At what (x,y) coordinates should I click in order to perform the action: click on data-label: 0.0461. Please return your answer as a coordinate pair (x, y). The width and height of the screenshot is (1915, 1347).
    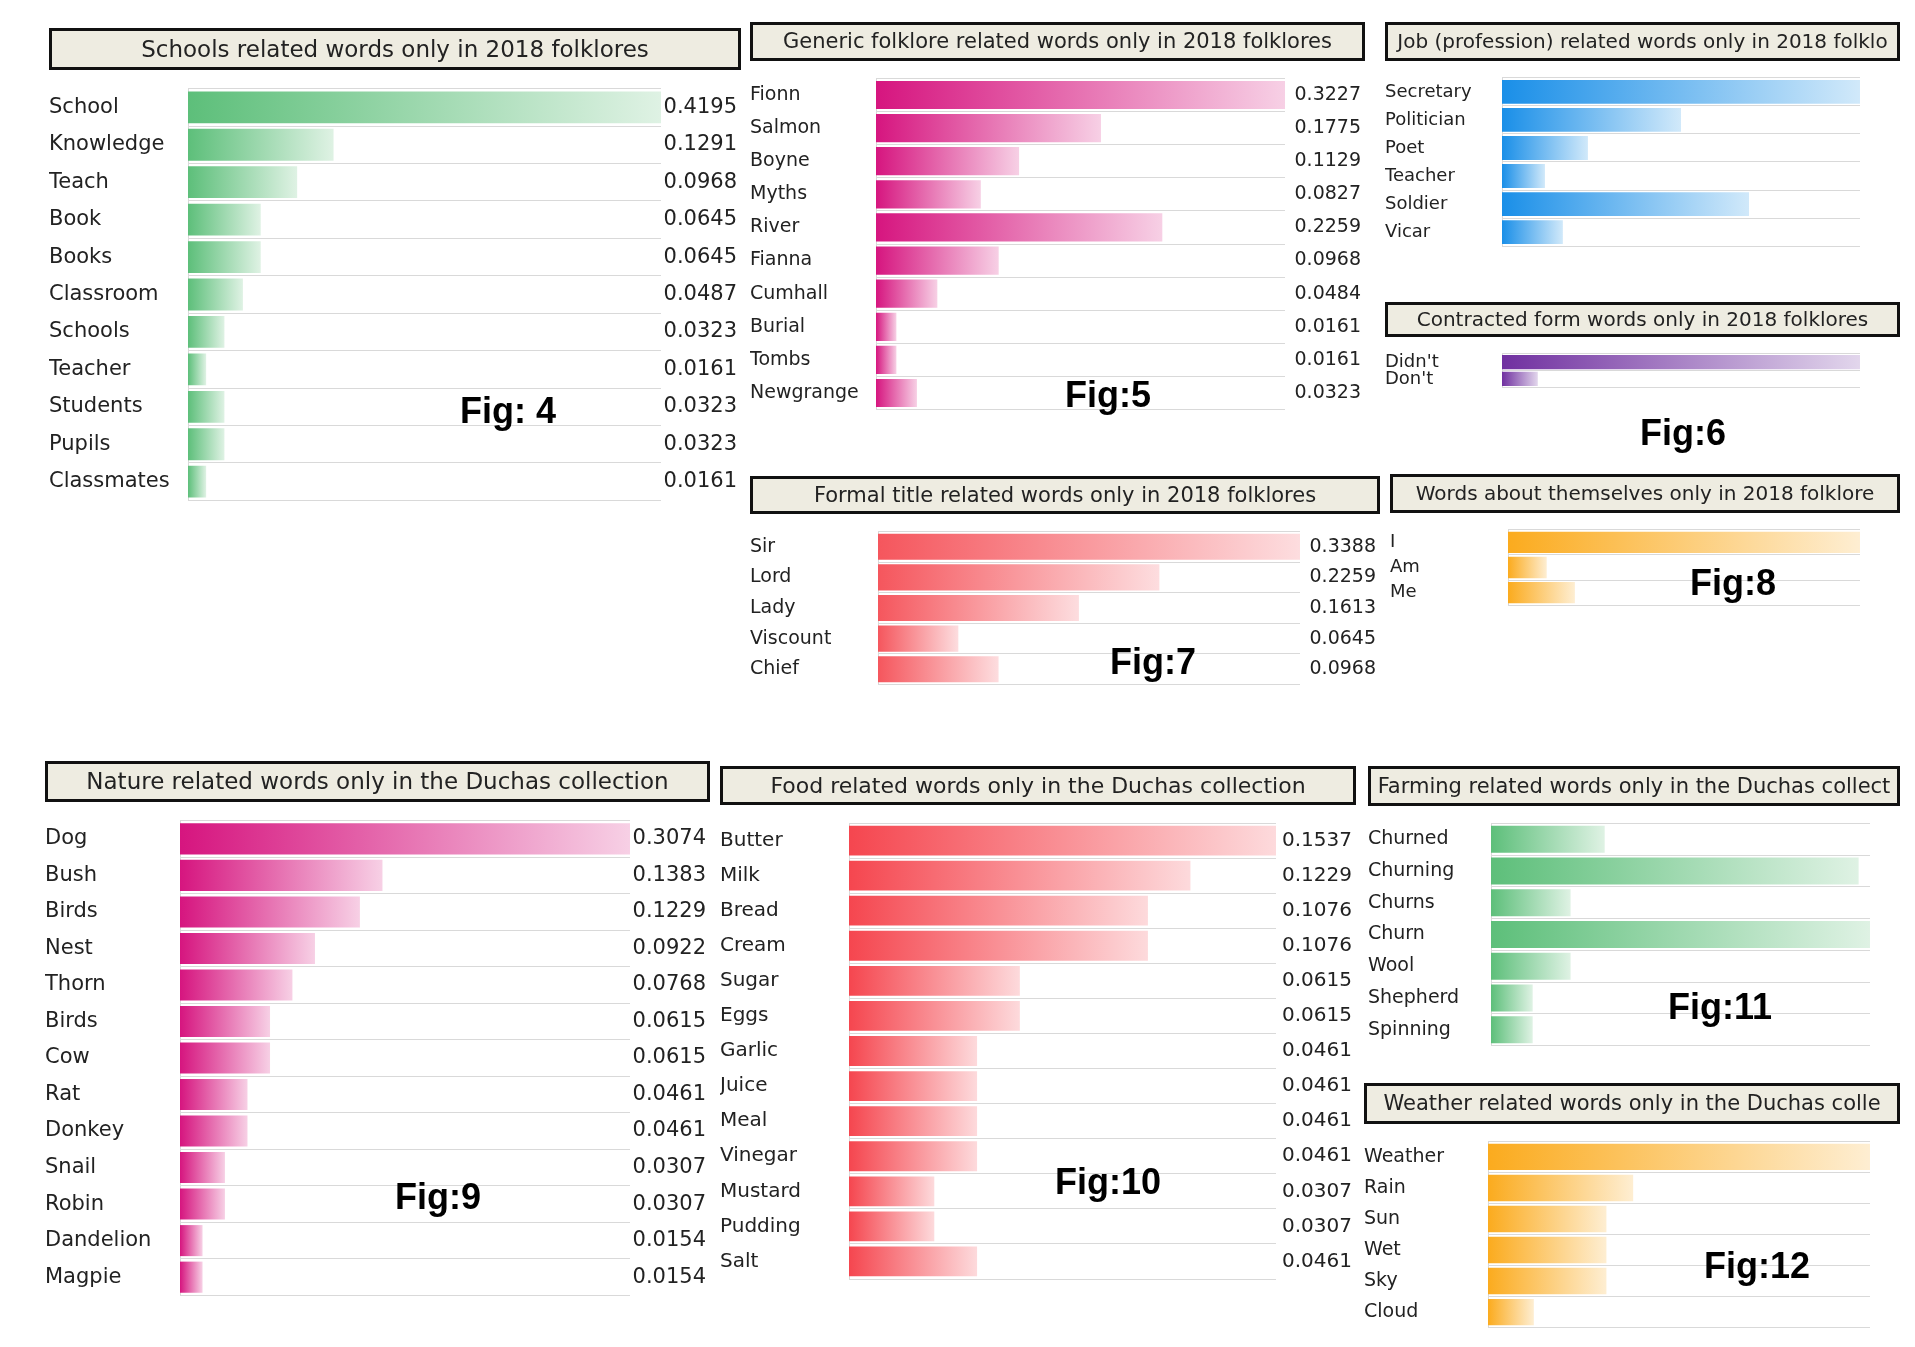
    Looking at the image, I should click on (1317, 1049).